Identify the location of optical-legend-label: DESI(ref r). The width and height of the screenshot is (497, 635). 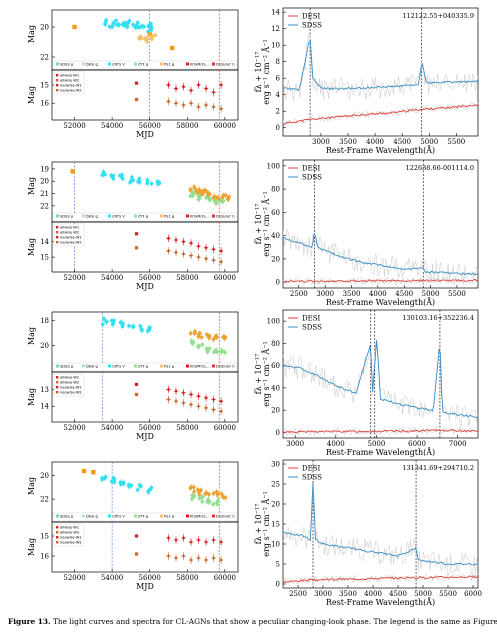
(225, 216).